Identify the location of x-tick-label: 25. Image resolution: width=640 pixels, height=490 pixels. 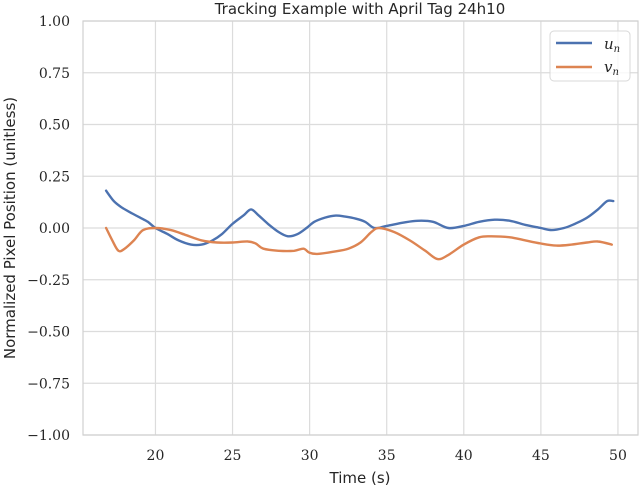
(233, 456).